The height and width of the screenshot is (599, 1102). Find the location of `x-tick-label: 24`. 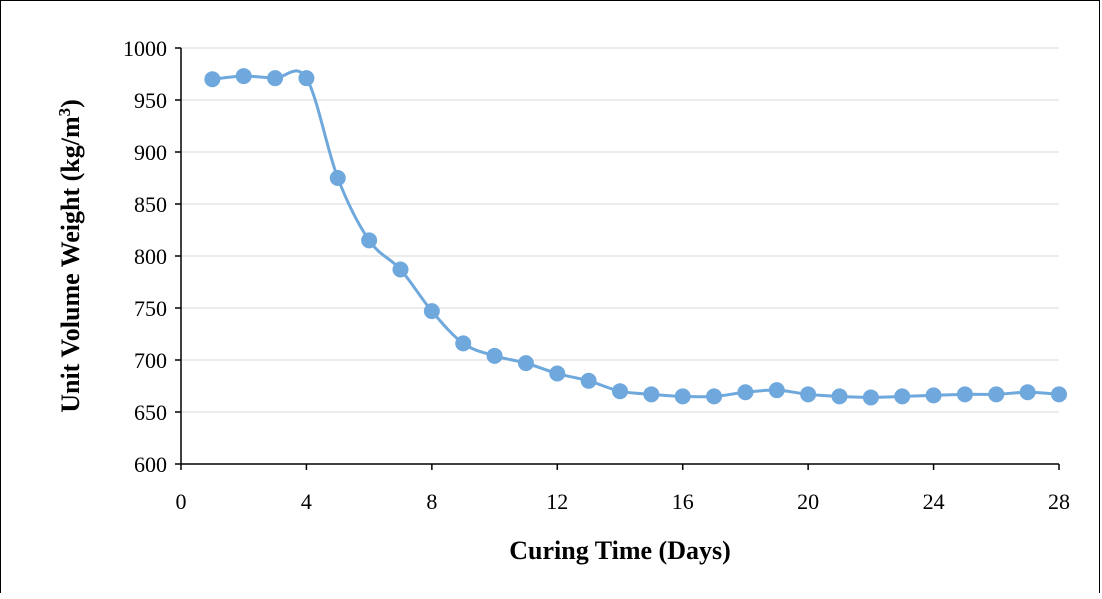

x-tick-label: 24 is located at coordinates (934, 501).